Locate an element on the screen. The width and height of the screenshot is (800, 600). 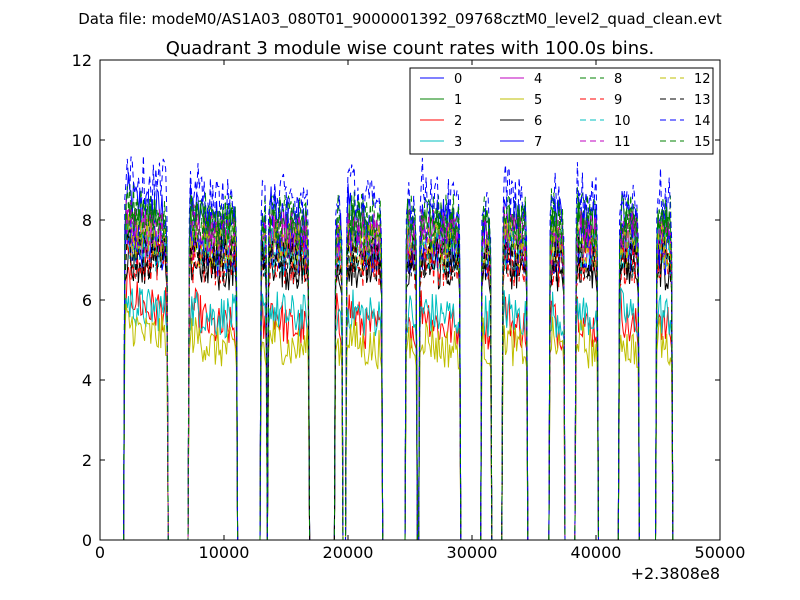
y-tick-label: 6 is located at coordinates (87, 300).